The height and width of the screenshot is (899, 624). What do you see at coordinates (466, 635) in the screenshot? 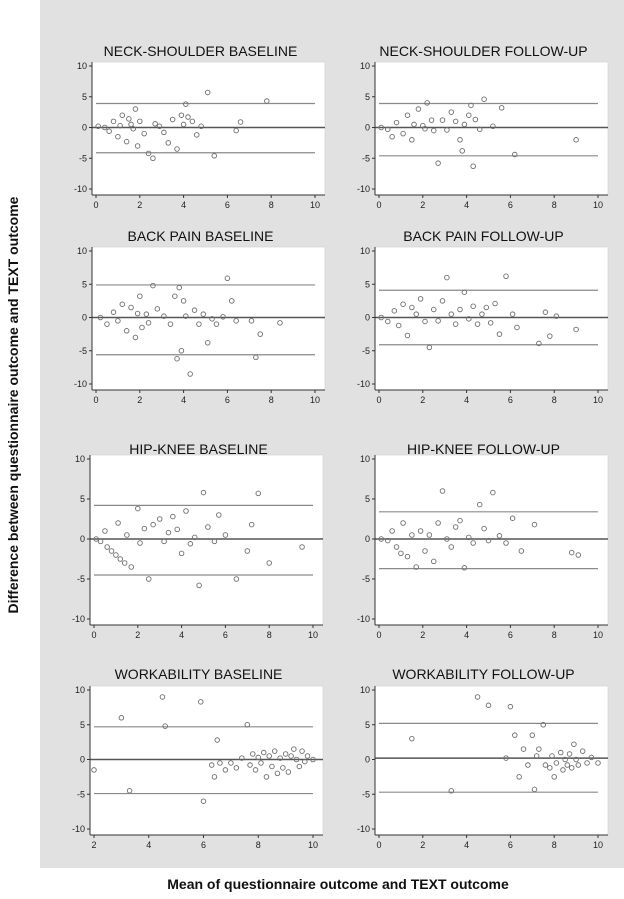
I see `x-tick-label: 4` at bounding box center [466, 635].